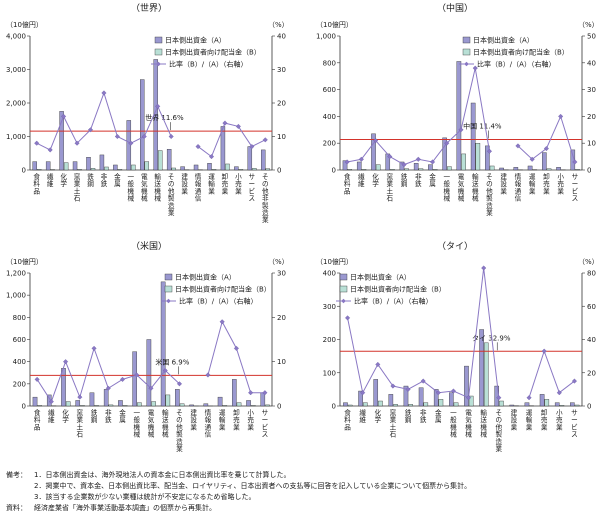  What do you see at coordinates (265, 198) in the screenshot?
I see `x-tick-label: その他非製造業` at bounding box center [265, 198].